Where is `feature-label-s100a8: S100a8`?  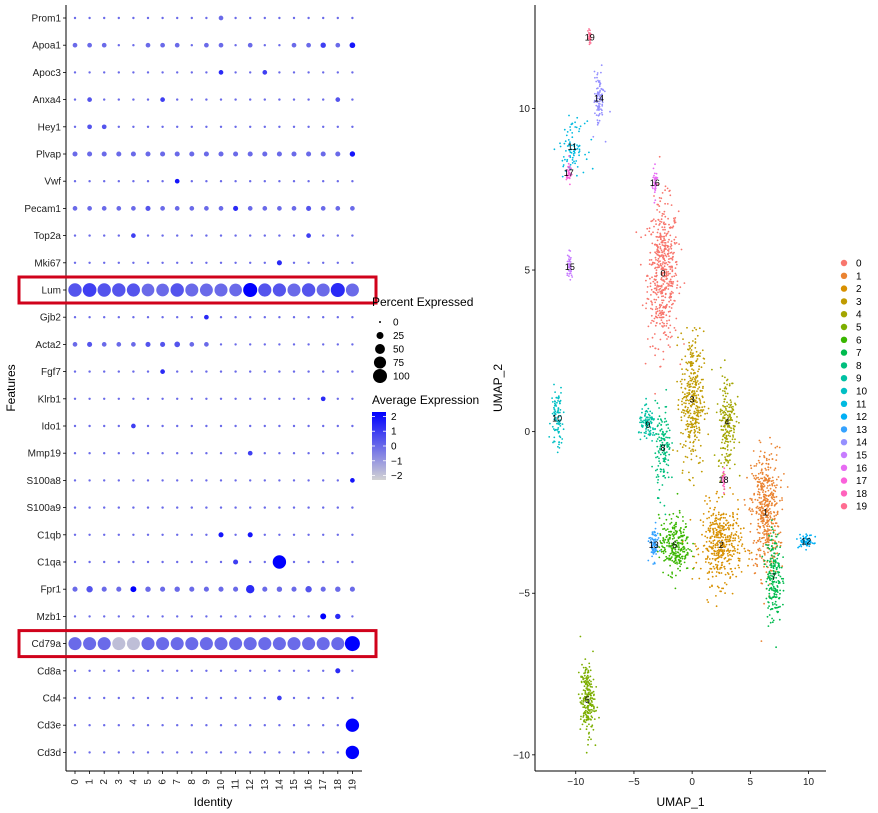
feature-label-s100a8: S100a8 is located at coordinates (44, 481).